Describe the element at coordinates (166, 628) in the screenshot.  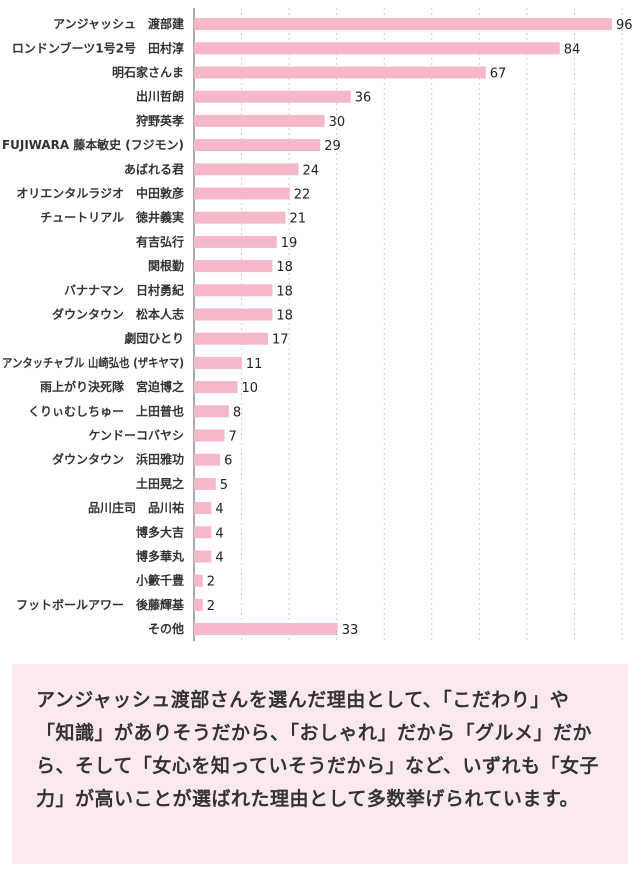
I see `category-label: その他` at that location.